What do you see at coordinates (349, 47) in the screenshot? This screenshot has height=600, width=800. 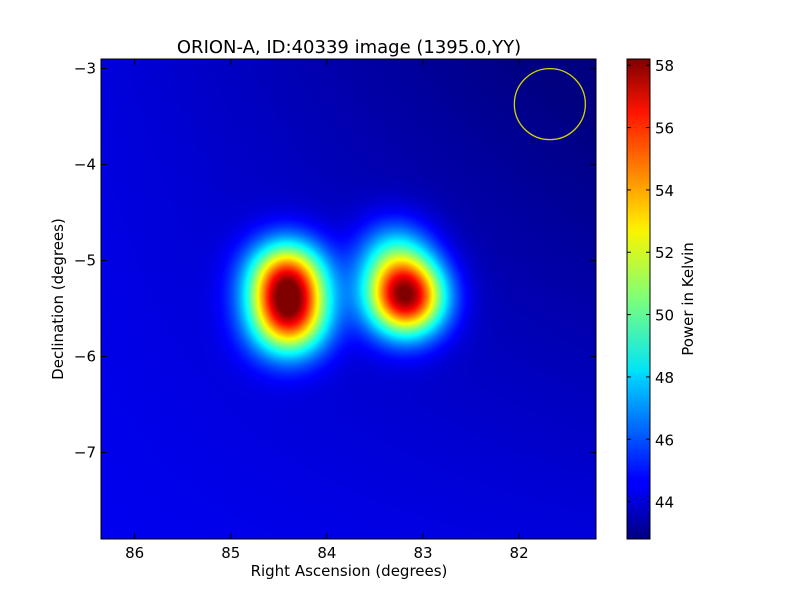 I see `chart-title: ORION-A, ID:40339 image (1395.0,YY)` at bounding box center [349, 47].